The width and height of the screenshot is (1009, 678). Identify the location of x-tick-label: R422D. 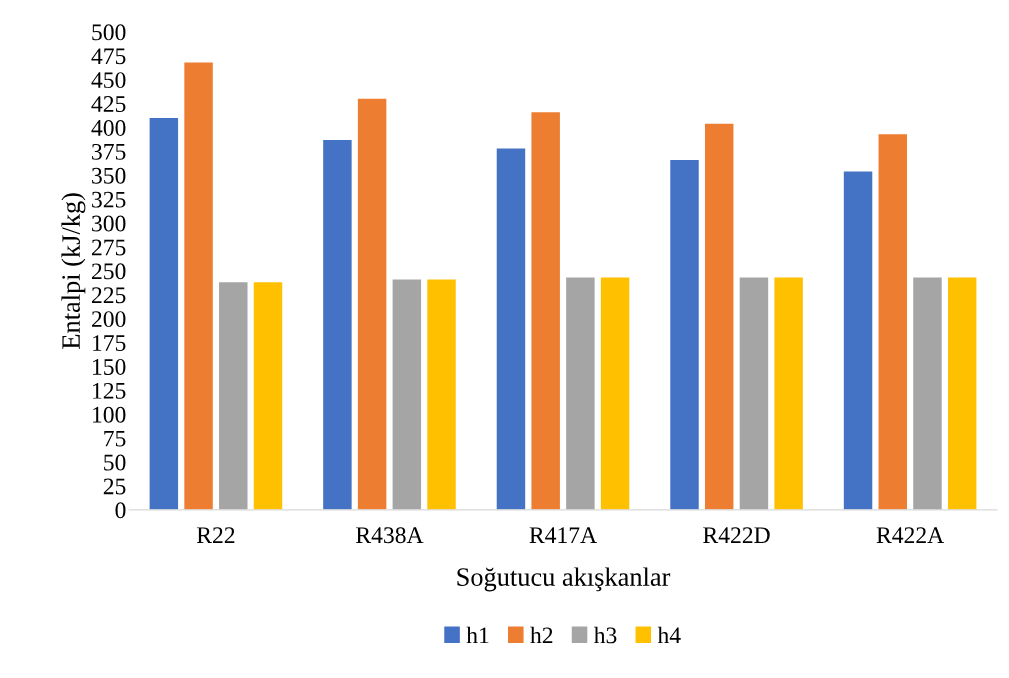
(736, 535).